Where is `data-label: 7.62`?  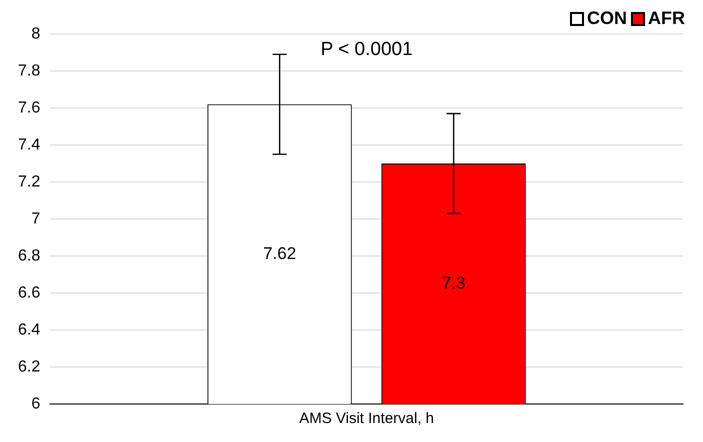
data-label: 7.62 is located at coordinates (279, 253).